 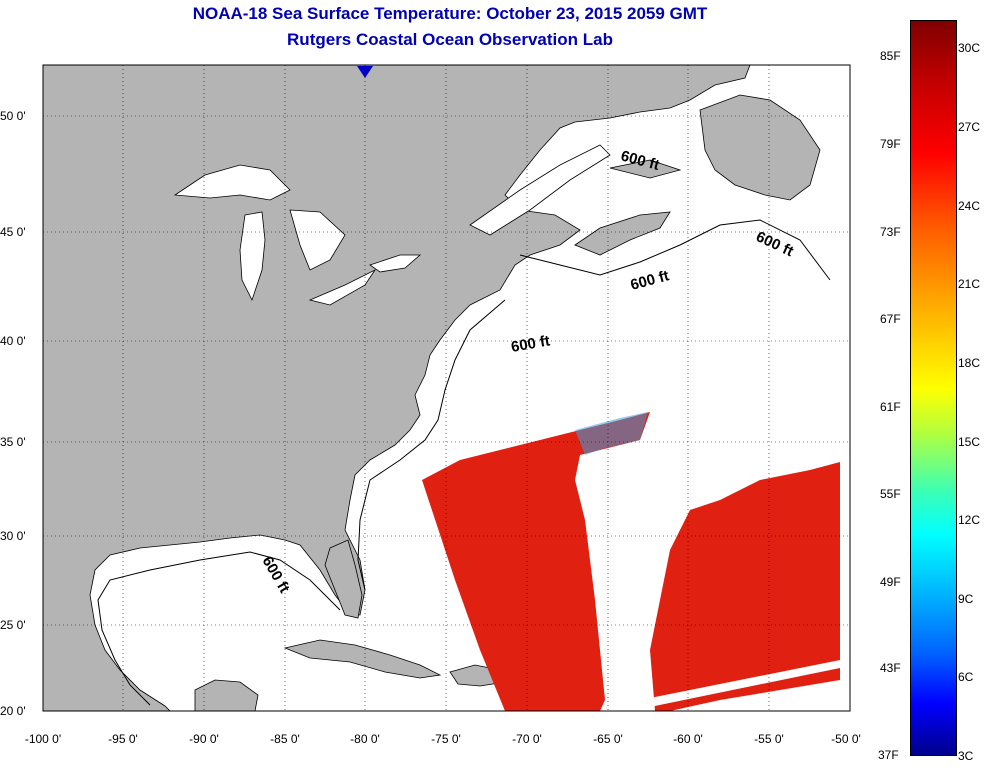 What do you see at coordinates (969, 127) in the screenshot?
I see `colorbar-c-label: 27C` at bounding box center [969, 127].